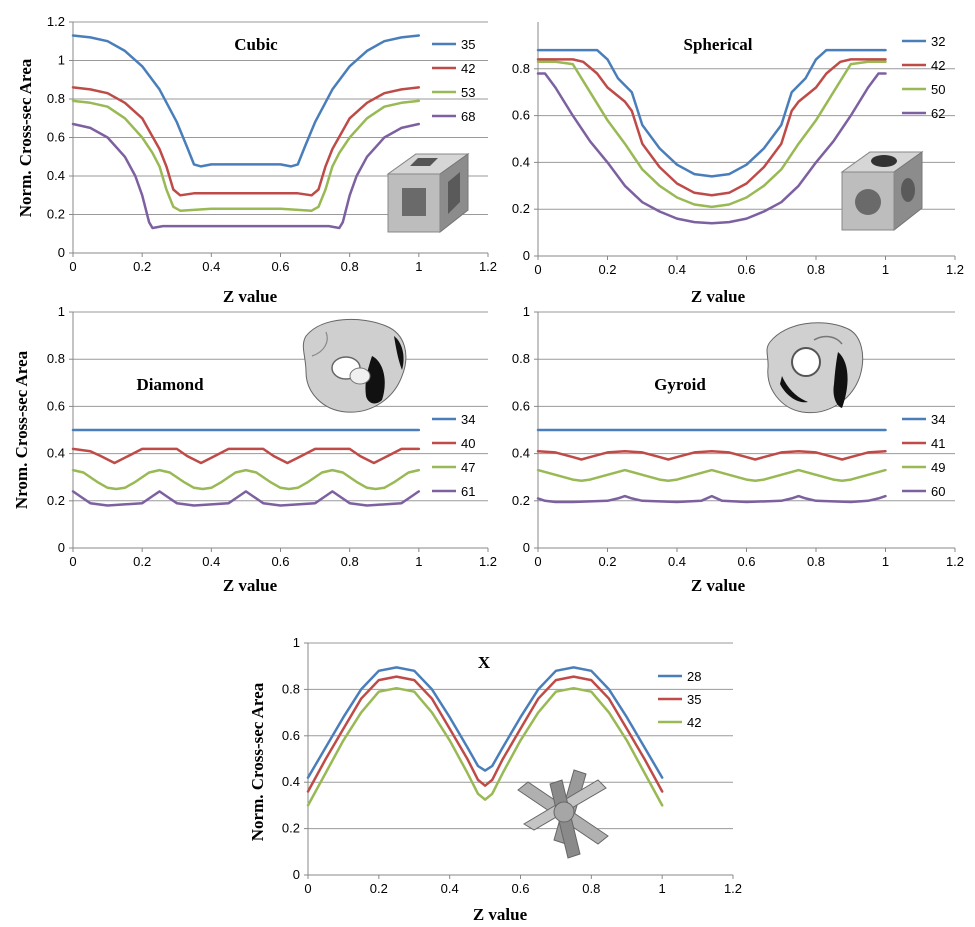 This screenshot has width=975, height=927. I want to click on chart-title: X, so click(484, 662).